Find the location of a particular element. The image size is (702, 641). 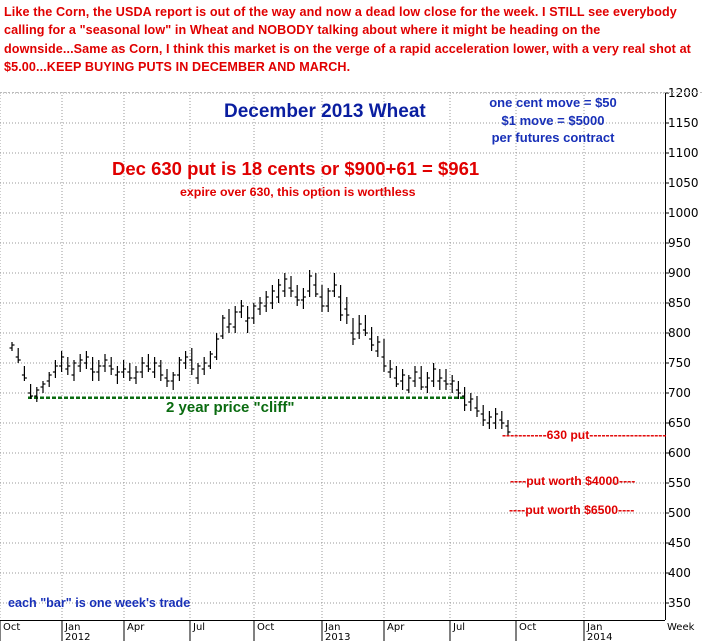

contract-info-line1: one cent move = $50 is located at coordinates (553, 102).